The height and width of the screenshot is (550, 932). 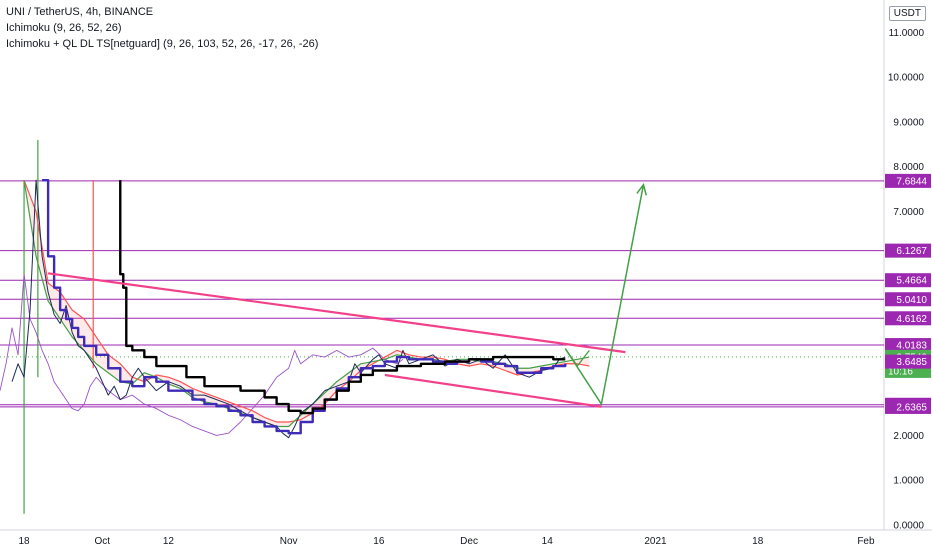 I want to click on time-axis: 18 Oct 12 Nov 16 Dec 14 2021 18 Feb, so click(x=446, y=541).